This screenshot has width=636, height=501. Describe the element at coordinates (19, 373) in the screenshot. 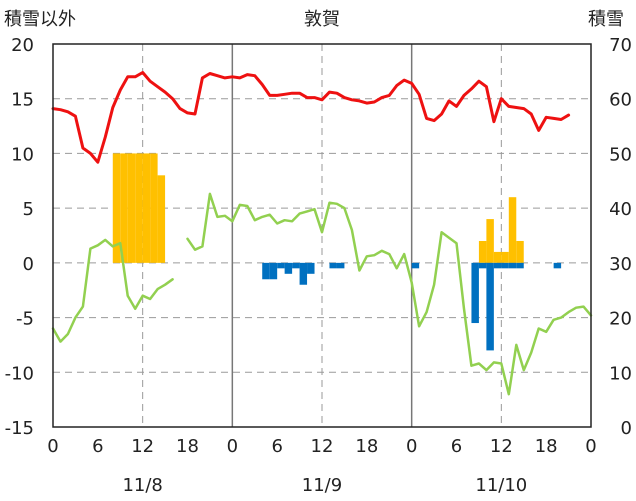

I see `left-tick-label: -10` at that location.